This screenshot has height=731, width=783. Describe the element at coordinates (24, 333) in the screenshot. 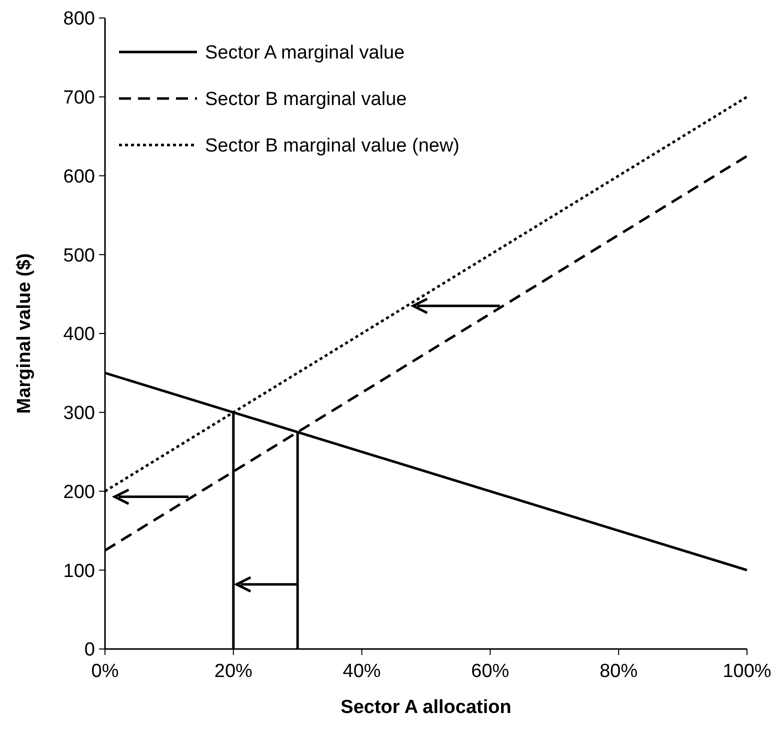

I see `y-axis-title: Marginal value ($)` at that location.